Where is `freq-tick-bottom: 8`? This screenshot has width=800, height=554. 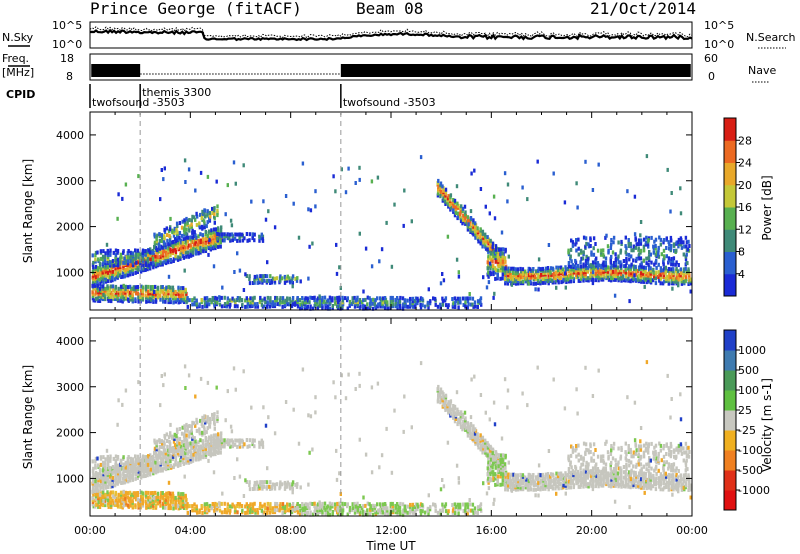 freq-tick-bottom: 8 is located at coordinates (69, 76).